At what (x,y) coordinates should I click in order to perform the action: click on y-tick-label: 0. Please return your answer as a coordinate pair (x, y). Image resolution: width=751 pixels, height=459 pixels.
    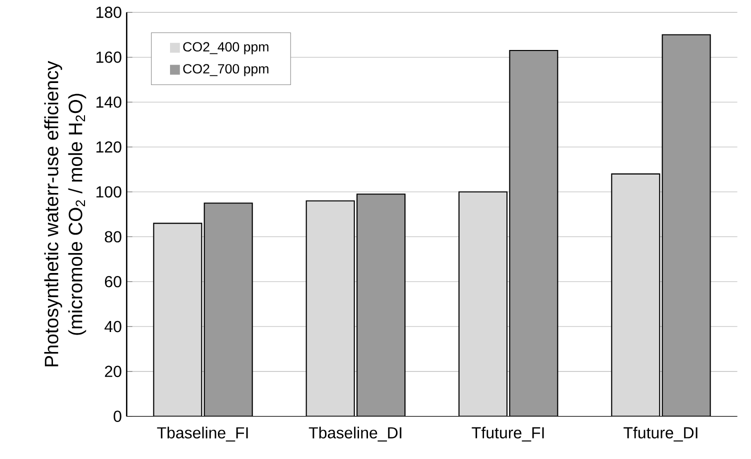
    Looking at the image, I should click on (118, 416).